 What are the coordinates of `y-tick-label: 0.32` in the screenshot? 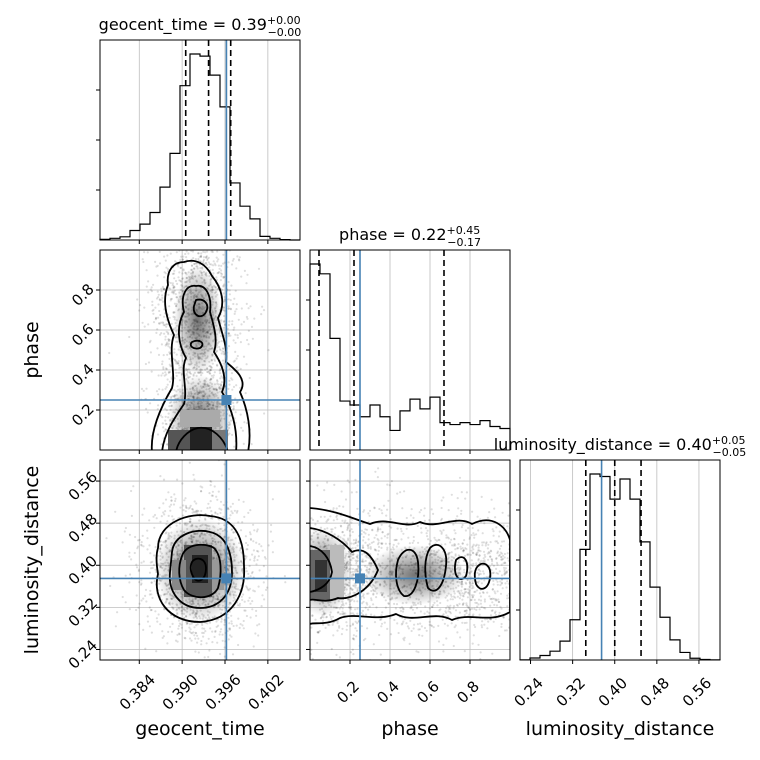 It's located at (83, 612).